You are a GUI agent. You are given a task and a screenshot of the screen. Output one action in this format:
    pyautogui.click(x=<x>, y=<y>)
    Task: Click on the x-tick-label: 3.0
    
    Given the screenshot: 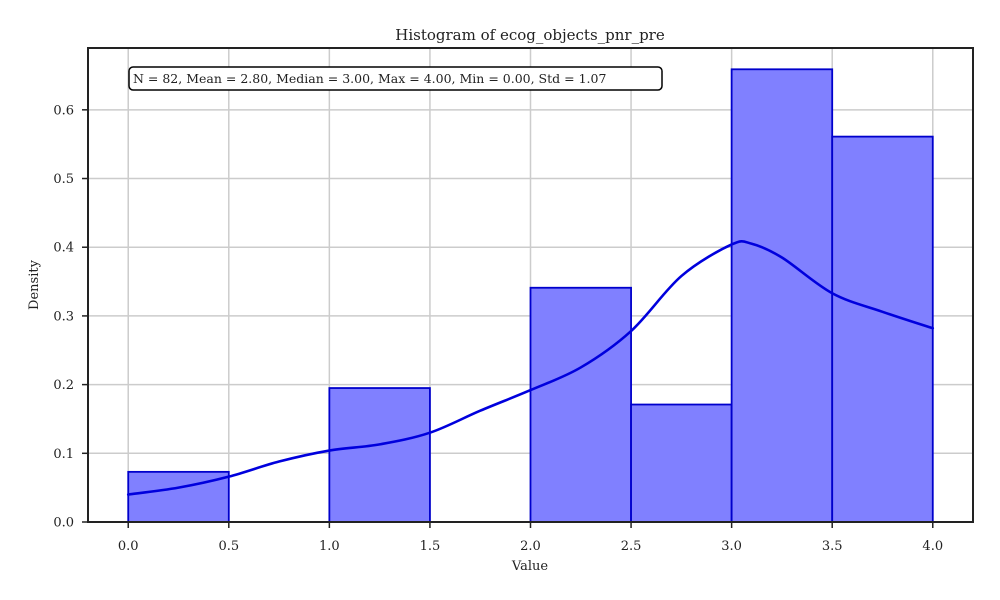 What is the action you would take?
    pyautogui.click(x=731, y=546)
    